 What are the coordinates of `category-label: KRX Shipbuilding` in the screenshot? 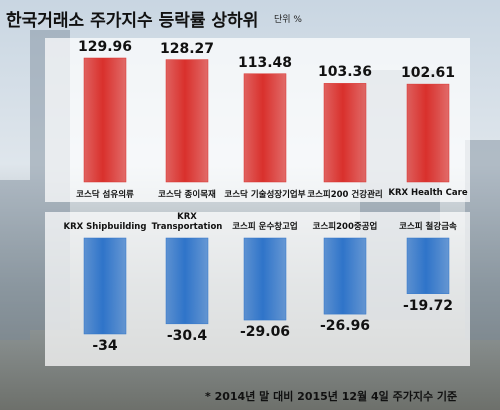 It's located at (105, 227).